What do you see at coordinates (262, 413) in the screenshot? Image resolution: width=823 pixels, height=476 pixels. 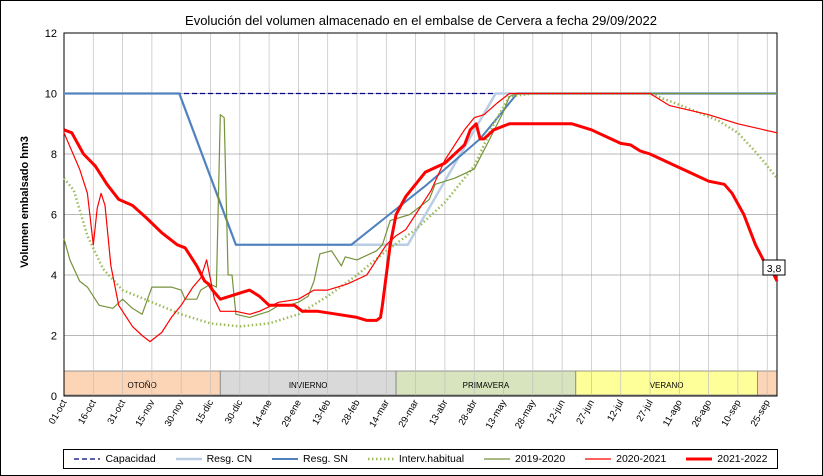 I see `x-tick-label: 14-ene` at bounding box center [262, 413].